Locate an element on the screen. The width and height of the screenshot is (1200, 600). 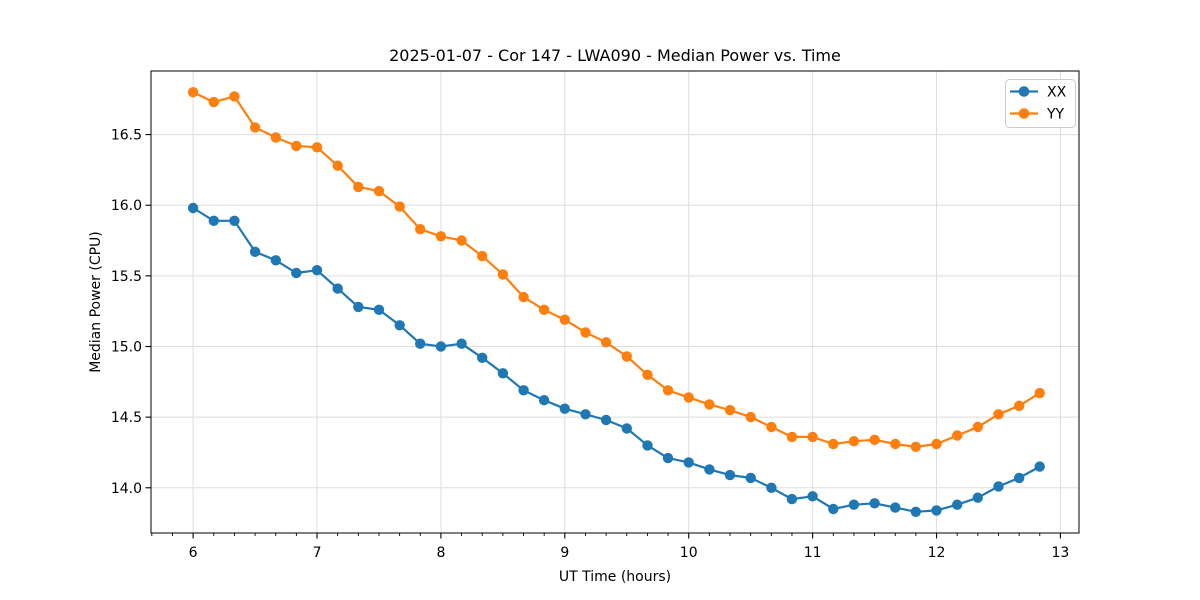
y-tick-label: 16.5 is located at coordinates (126, 136).